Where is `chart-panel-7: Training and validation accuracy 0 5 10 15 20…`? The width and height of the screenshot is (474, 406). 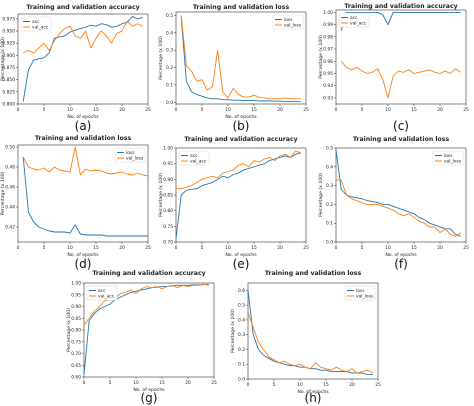
chart-panel-7: Training and validation accuracy 0 5 10 15 20… is located at coordinates (141, 337).